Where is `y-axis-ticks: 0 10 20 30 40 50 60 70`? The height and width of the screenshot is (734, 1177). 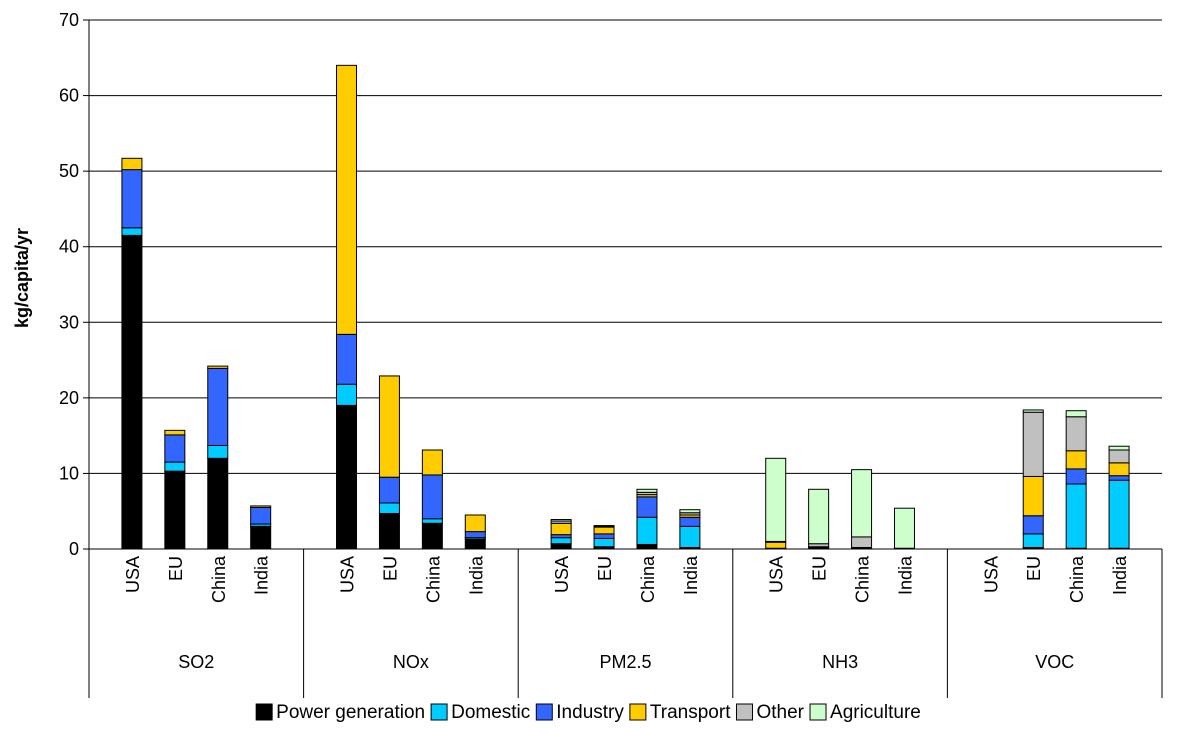 y-axis-ticks: 0 10 20 30 40 50 60 70 is located at coordinates (74, 284).